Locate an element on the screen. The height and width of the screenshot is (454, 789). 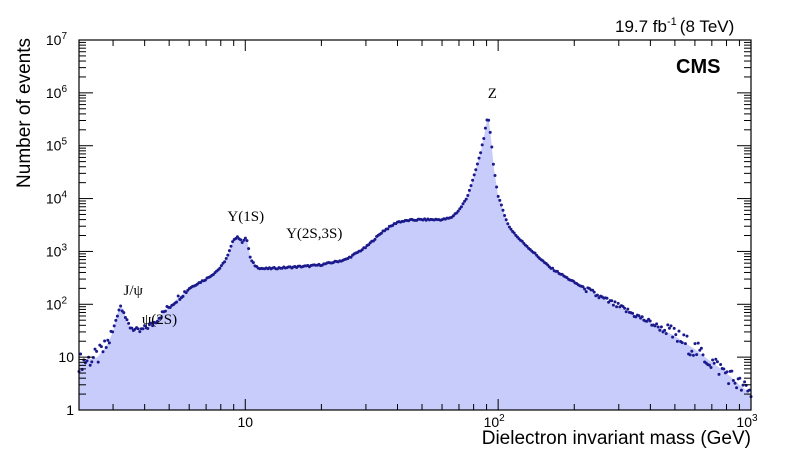
x-tick-label: 10² is located at coordinates (495, 421).